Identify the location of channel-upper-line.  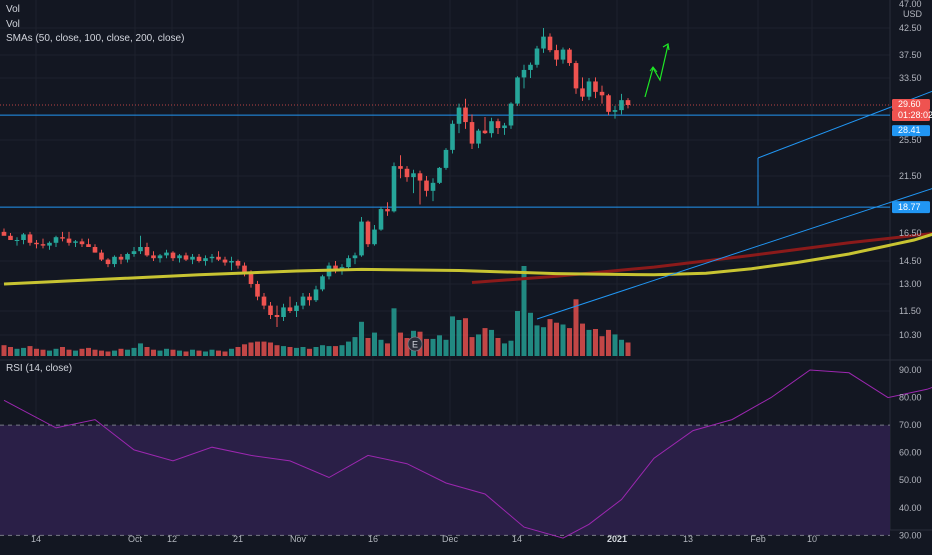
(844, 124).